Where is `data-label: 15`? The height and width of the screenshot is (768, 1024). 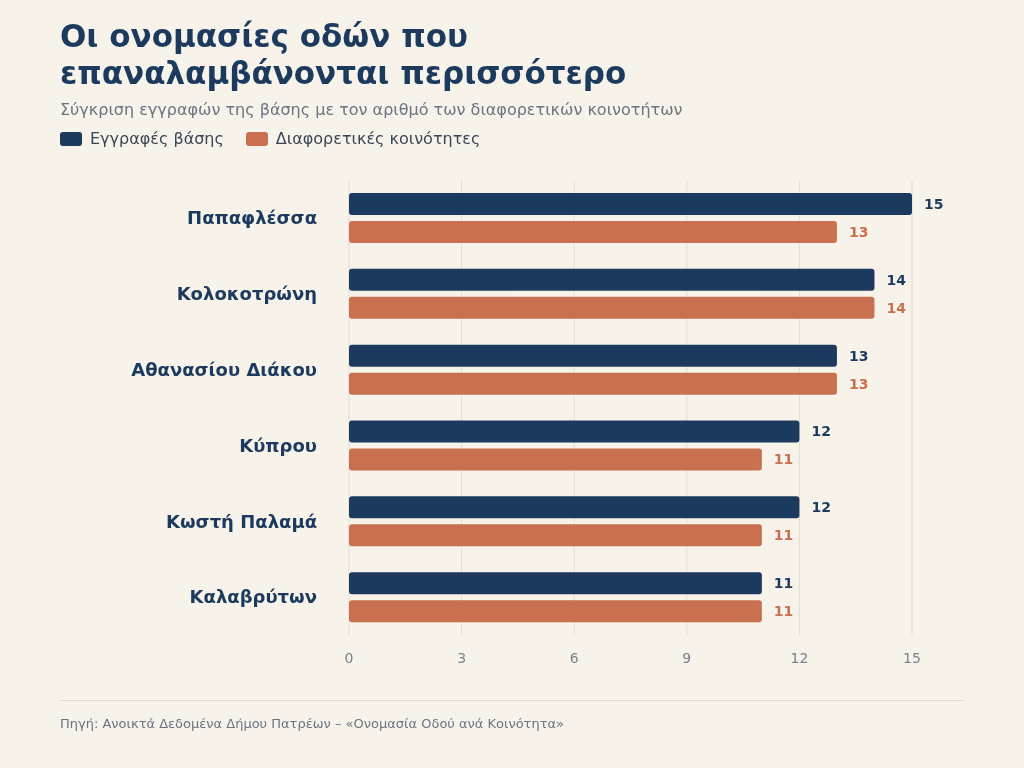 data-label: 15 is located at coordinates (934, 203).